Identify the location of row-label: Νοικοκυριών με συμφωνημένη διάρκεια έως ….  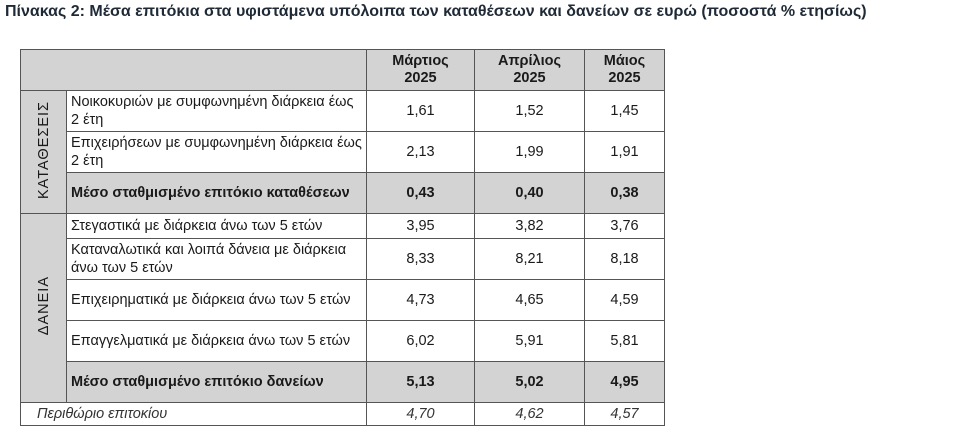
(216, 111).